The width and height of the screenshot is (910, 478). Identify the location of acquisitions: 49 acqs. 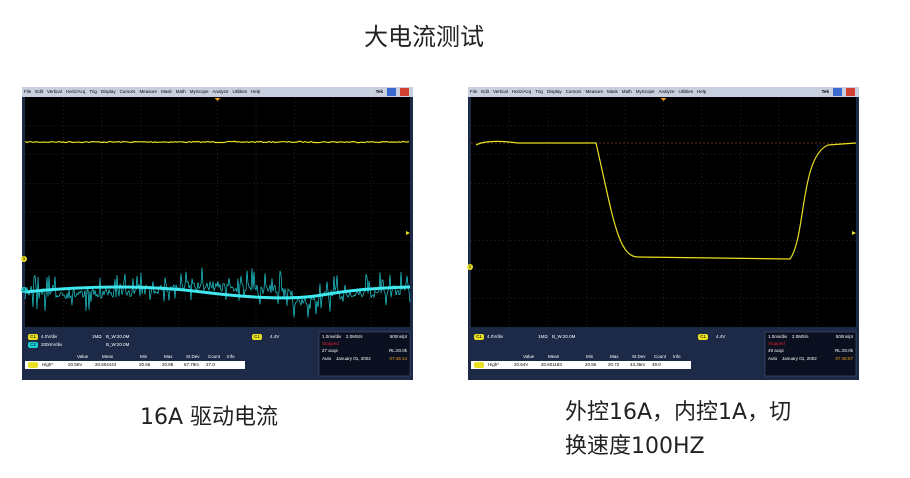
(776, 350).